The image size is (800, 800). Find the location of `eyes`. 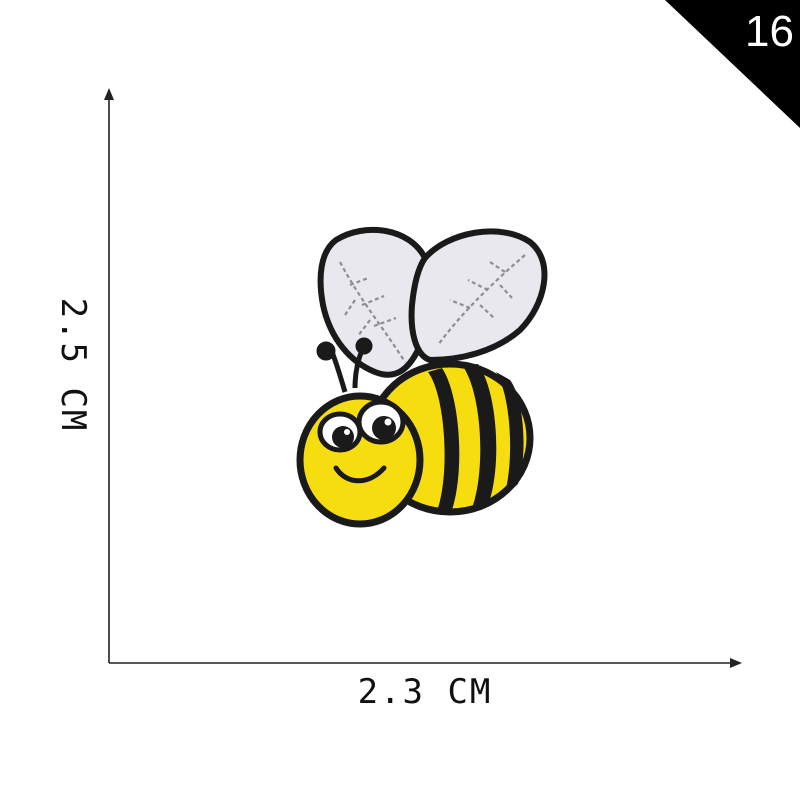

eyes is located at coordinates (361, 426).